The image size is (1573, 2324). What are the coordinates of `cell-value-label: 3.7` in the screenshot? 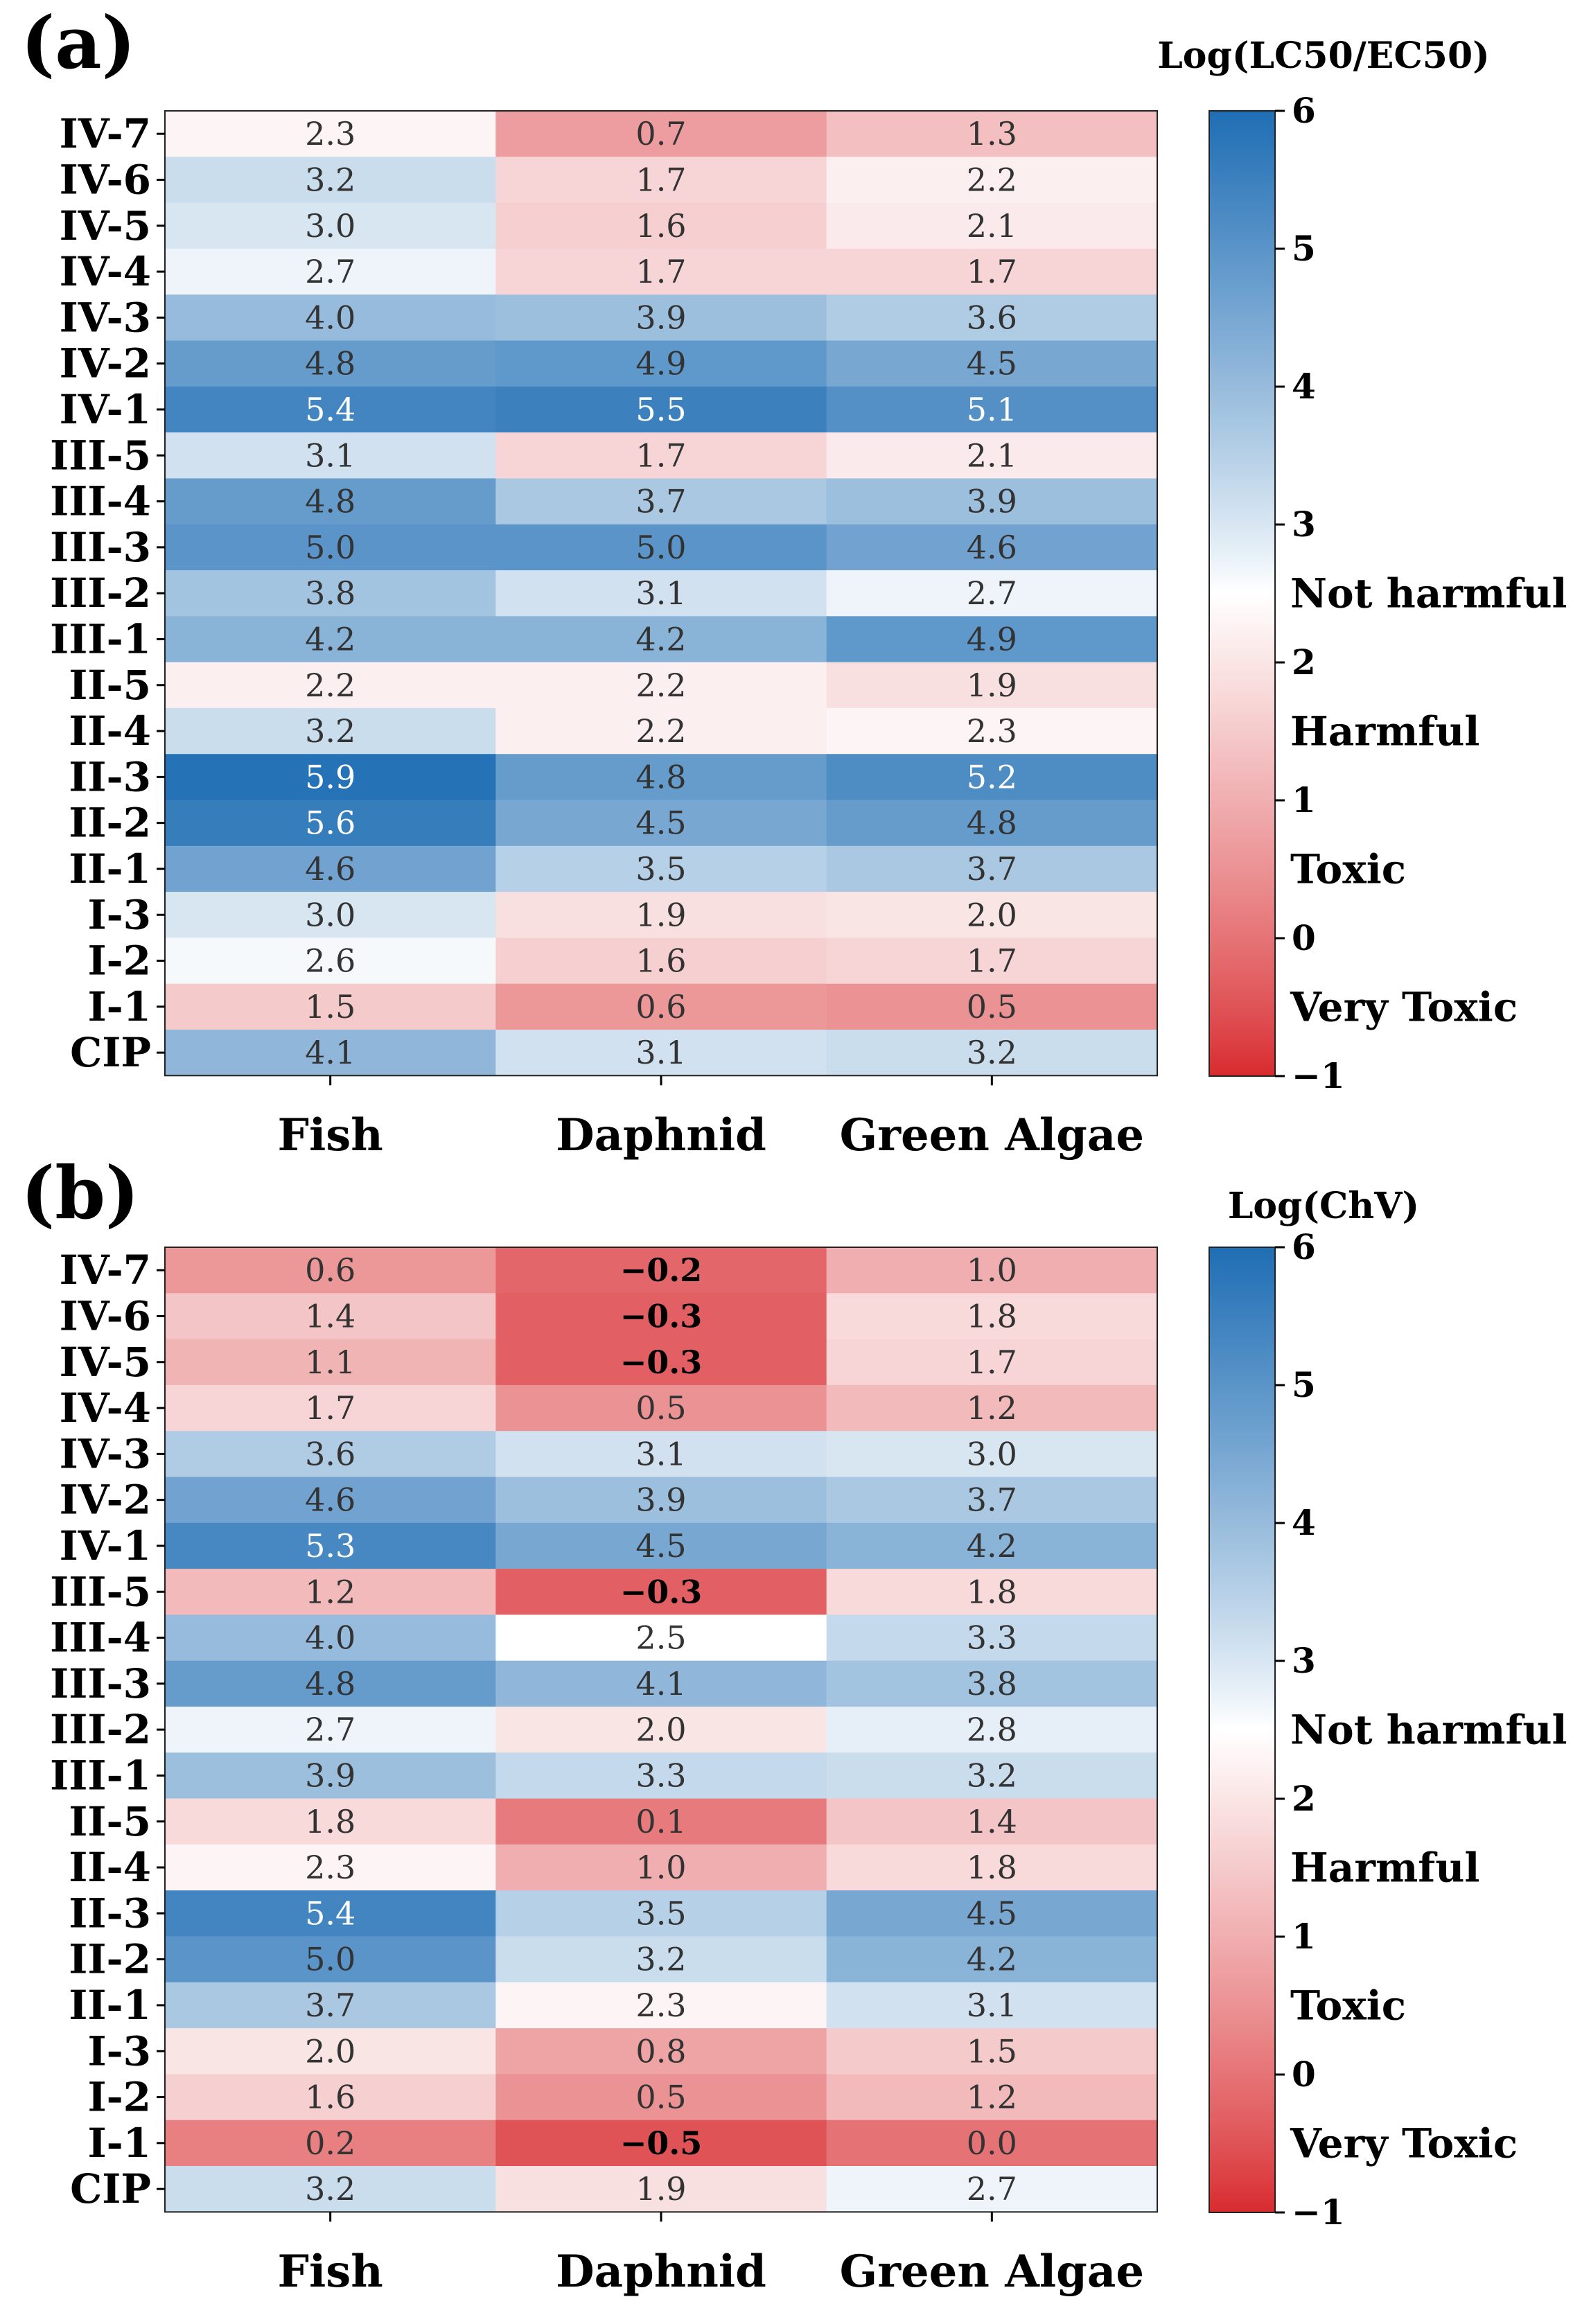 It's located at (660, 501).